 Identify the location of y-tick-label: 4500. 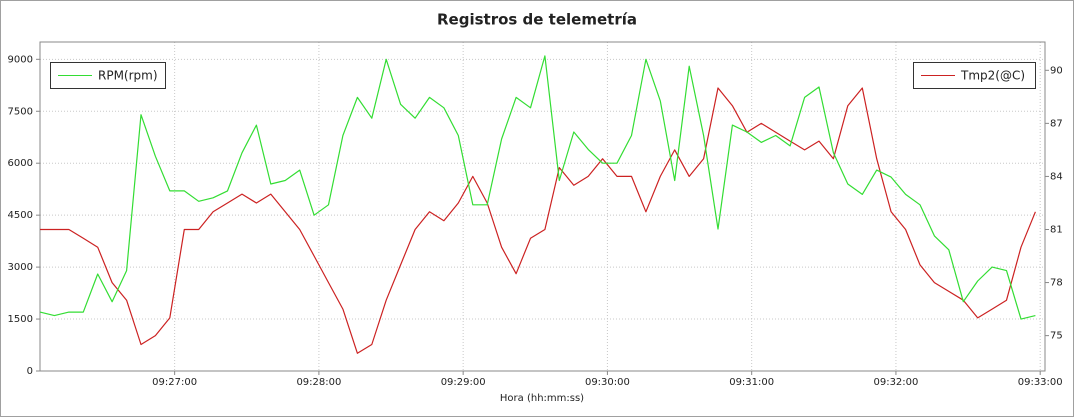
(20, 215).